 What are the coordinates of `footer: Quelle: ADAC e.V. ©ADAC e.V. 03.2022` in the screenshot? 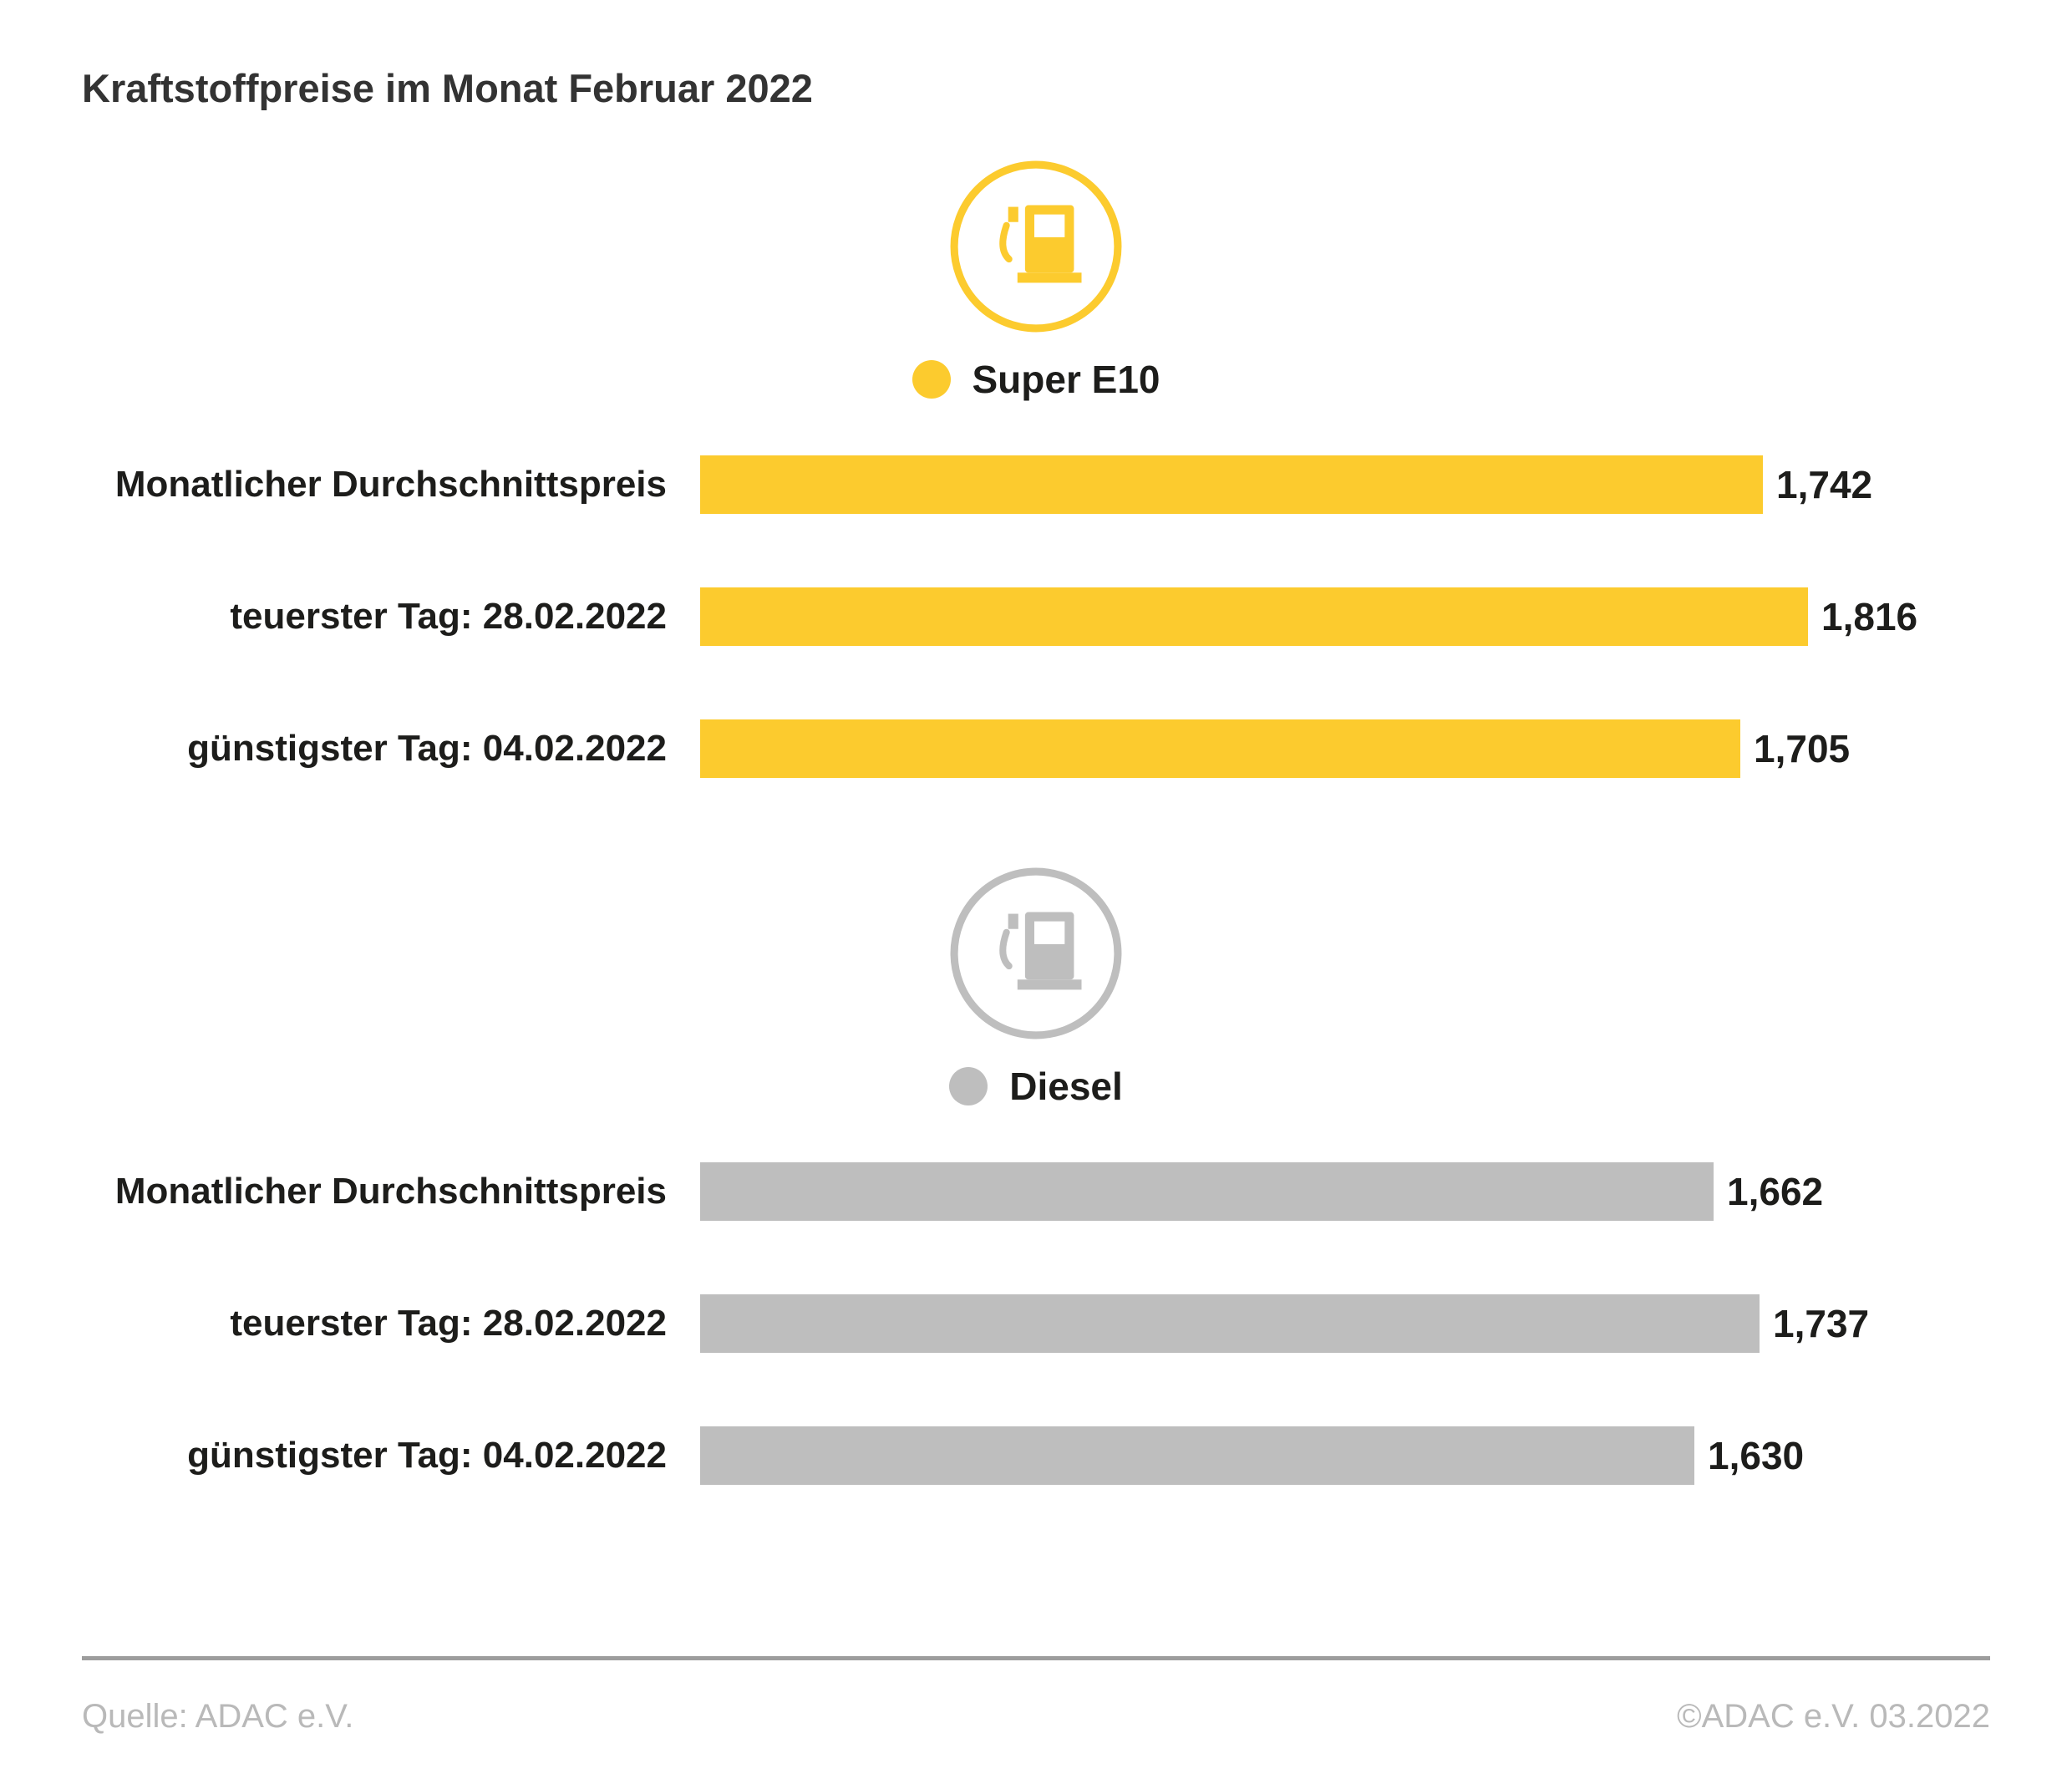 It's located at (1036, 1717).